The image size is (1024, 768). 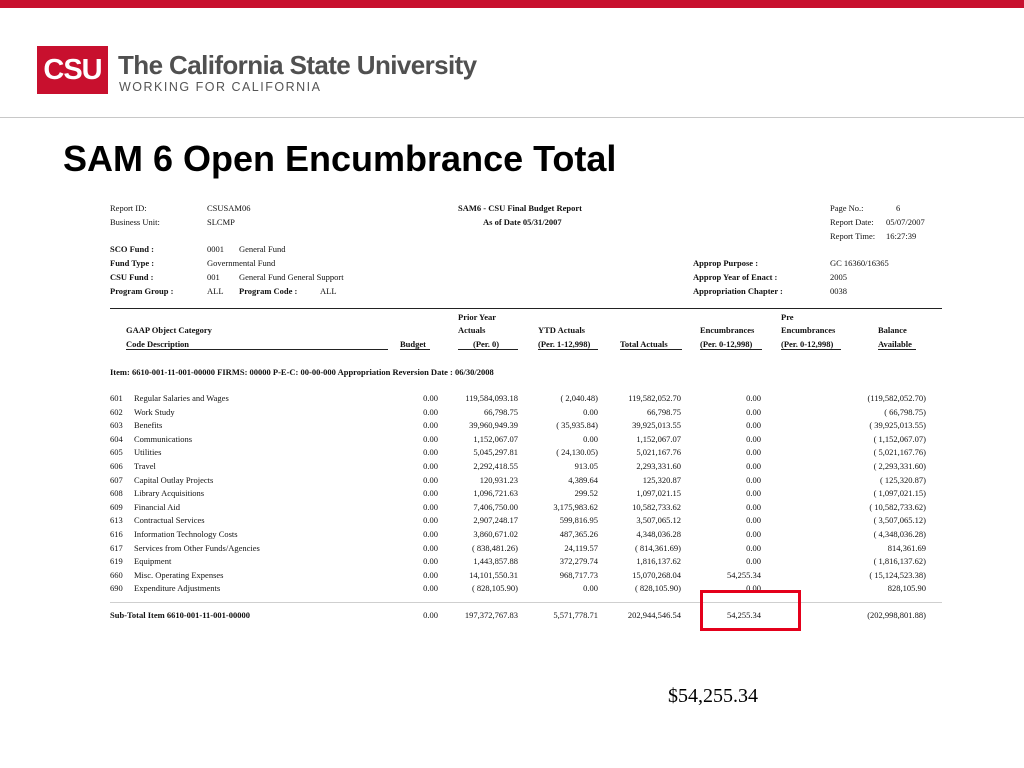 I want to click on row-prior-year: 1,152,067.07, so click(x=495, y=439).